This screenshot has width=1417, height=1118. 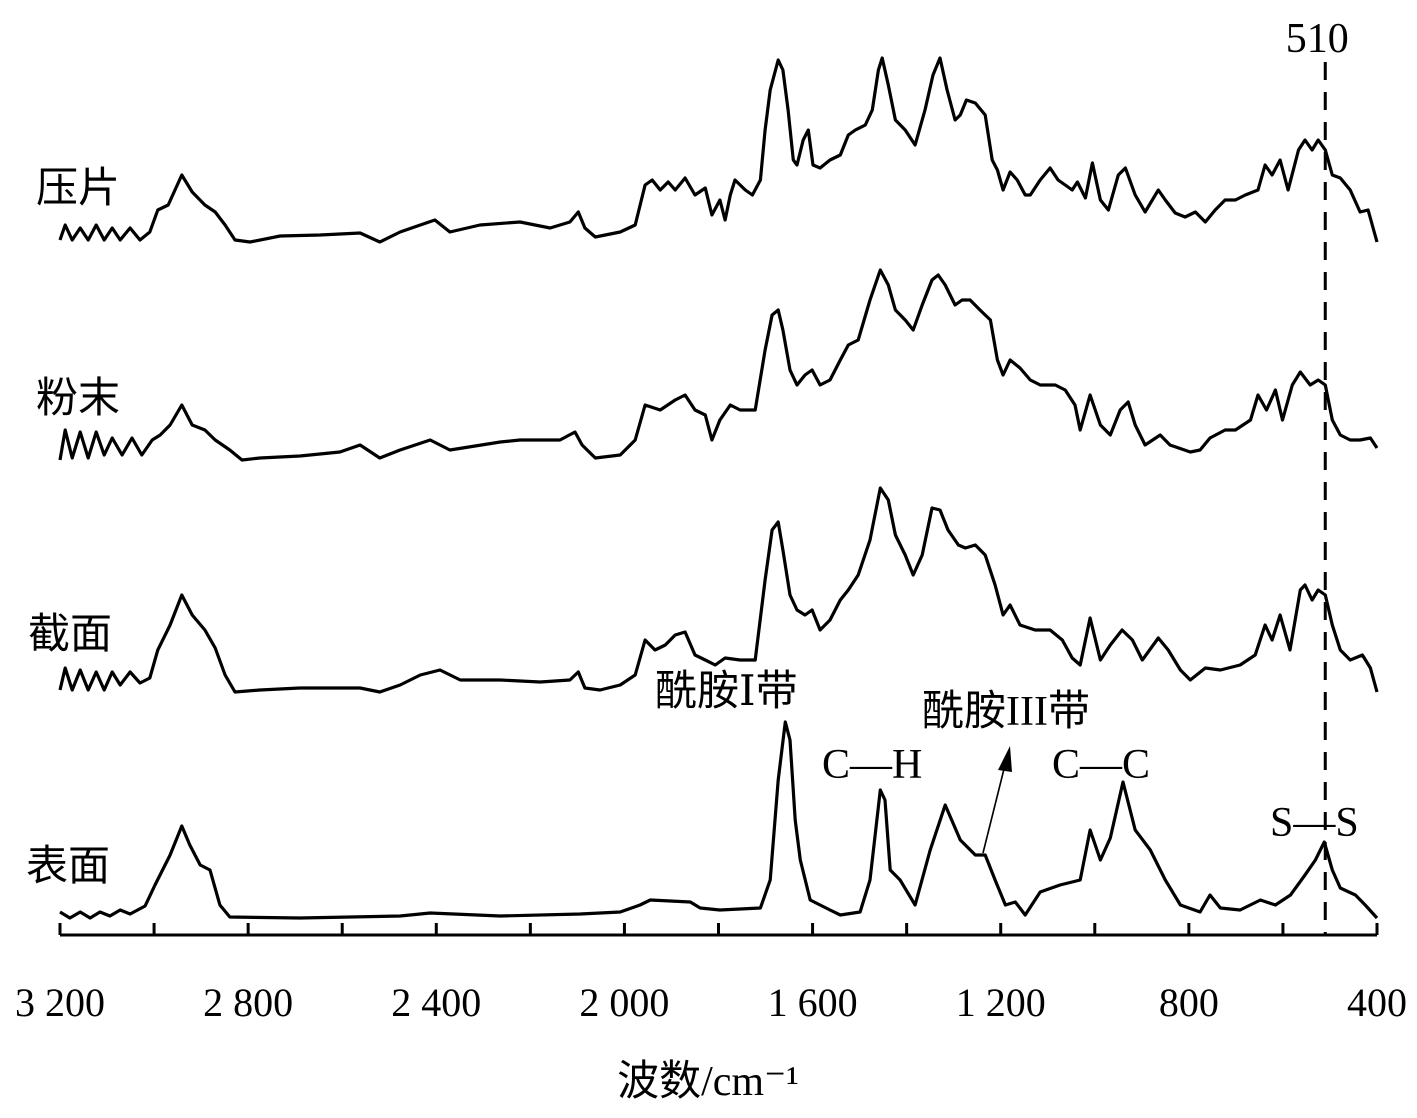 What do you see at coordinates (726, 692) in the screenshot?
I see `annotation-amide-i: 酰胺Ⅰ带` at bounding box center [726, 692].